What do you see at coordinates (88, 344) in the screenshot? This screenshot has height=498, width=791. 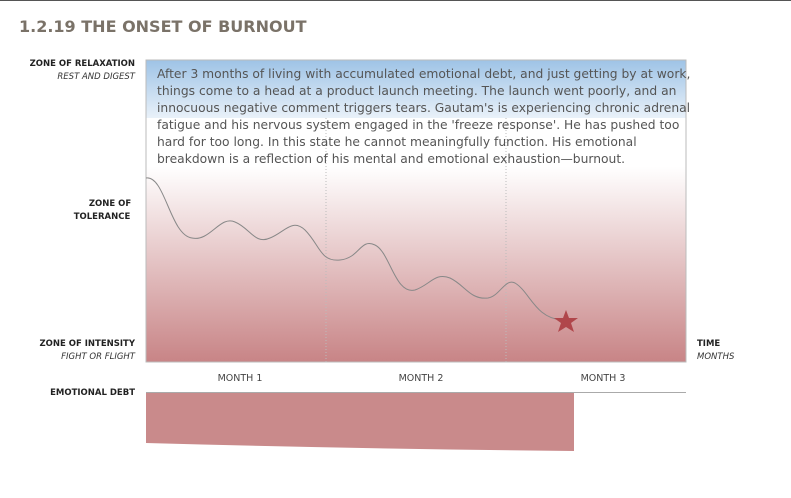 I see `zone-label: ZONE OF INTENSITY` at bounding box center [88, 344].